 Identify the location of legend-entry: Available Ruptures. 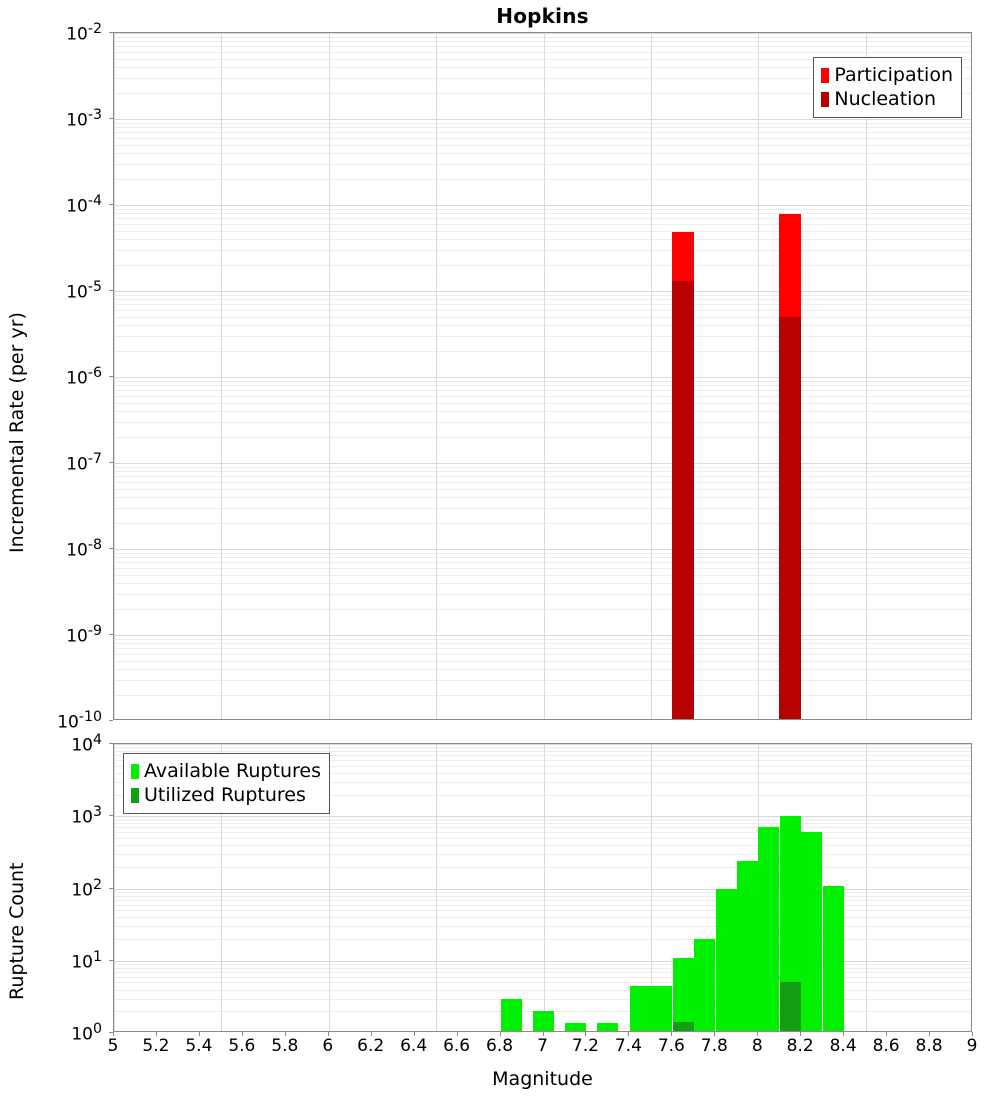
(226, 771).